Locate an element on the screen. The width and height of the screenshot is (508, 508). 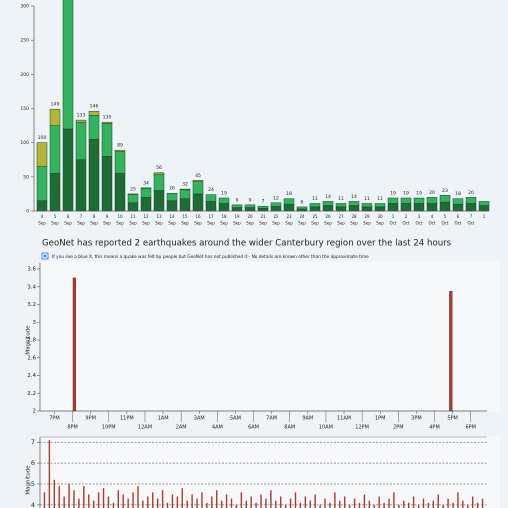
y-tick-label: 2.8 is located at coordinates (31, 341).